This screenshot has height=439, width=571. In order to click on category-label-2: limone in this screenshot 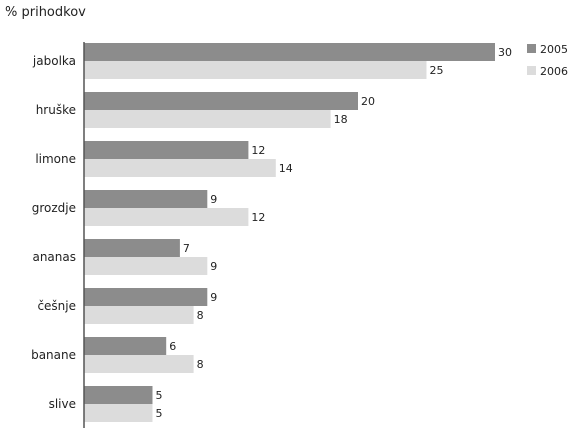, I will do `click(55, 159)`.